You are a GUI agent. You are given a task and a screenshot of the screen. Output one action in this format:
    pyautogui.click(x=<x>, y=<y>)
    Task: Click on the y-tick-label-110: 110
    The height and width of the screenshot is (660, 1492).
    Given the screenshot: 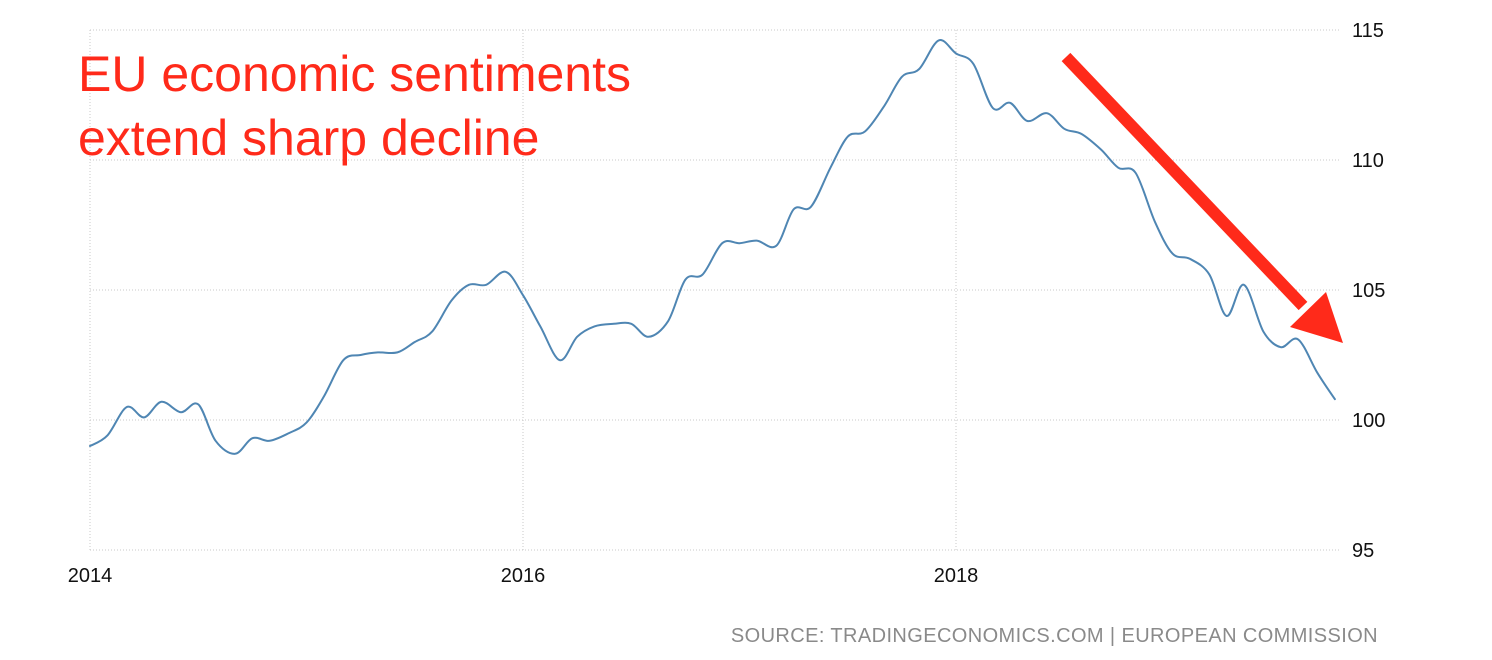 What is the action you would take?
    pyautogui.click(x=1368, y=161)
    